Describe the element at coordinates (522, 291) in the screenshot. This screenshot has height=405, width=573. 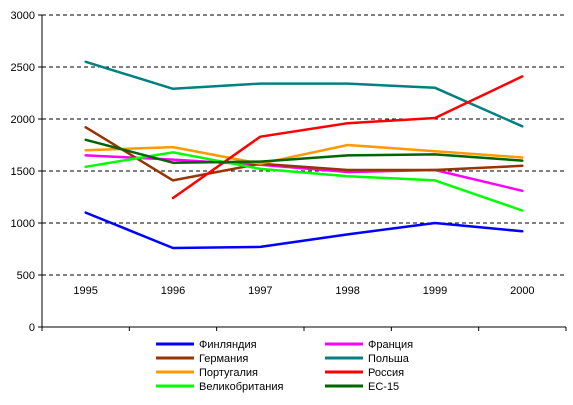
I see `x-tick-label: 2000` at that location.